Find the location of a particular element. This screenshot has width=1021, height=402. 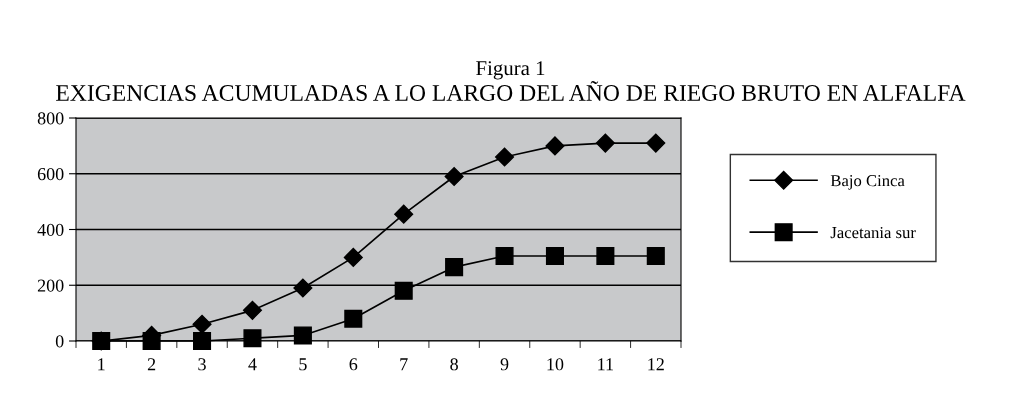

x-tick-label: 12 is located at coordinates (656, 364).